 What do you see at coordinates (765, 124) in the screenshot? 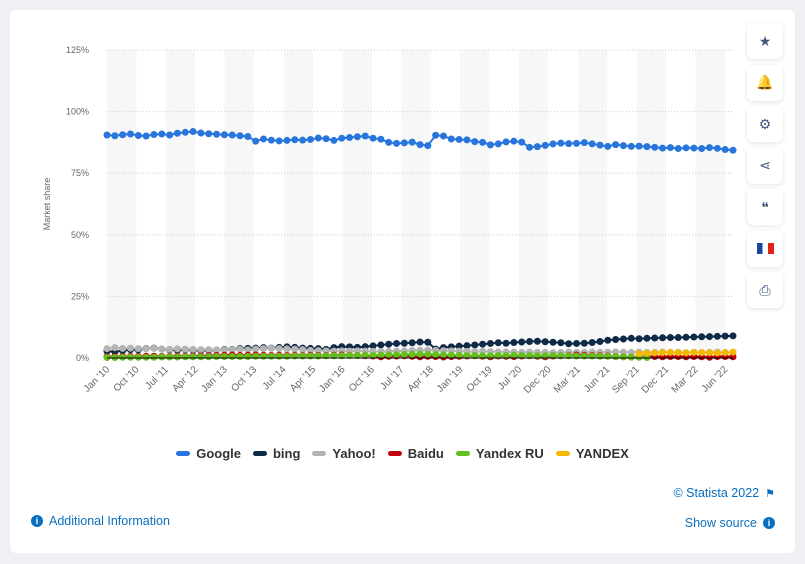
I see `gear-button: ⚙` at bounding box center [765, 124].